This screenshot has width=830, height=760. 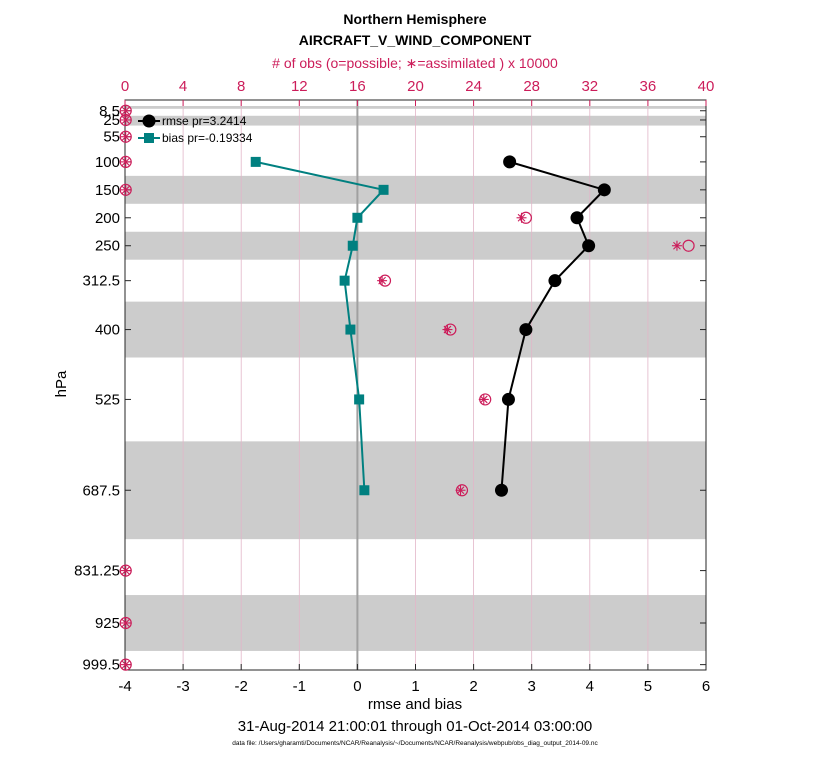 What do you see at coordinates (706, 686) in the screenshot?
I see `x-tick-label: 6` at bounding box center [706, 686].